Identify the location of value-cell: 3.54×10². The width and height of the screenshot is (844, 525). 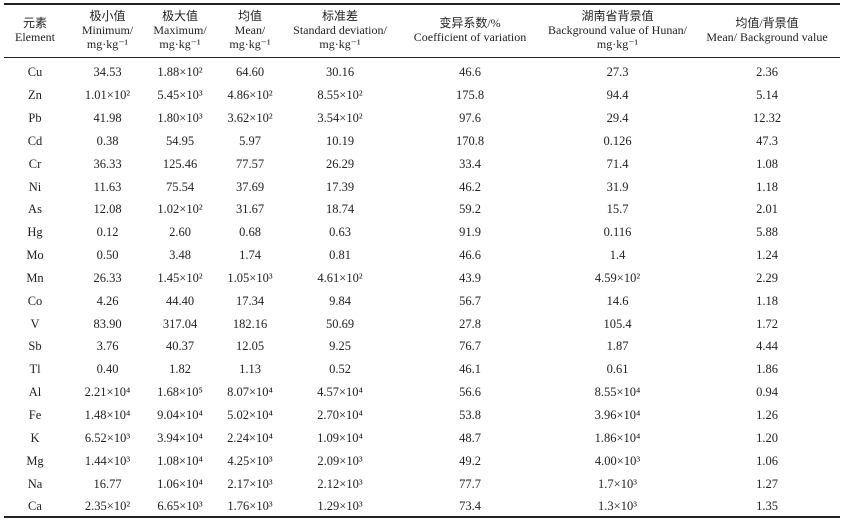
(340, 118).